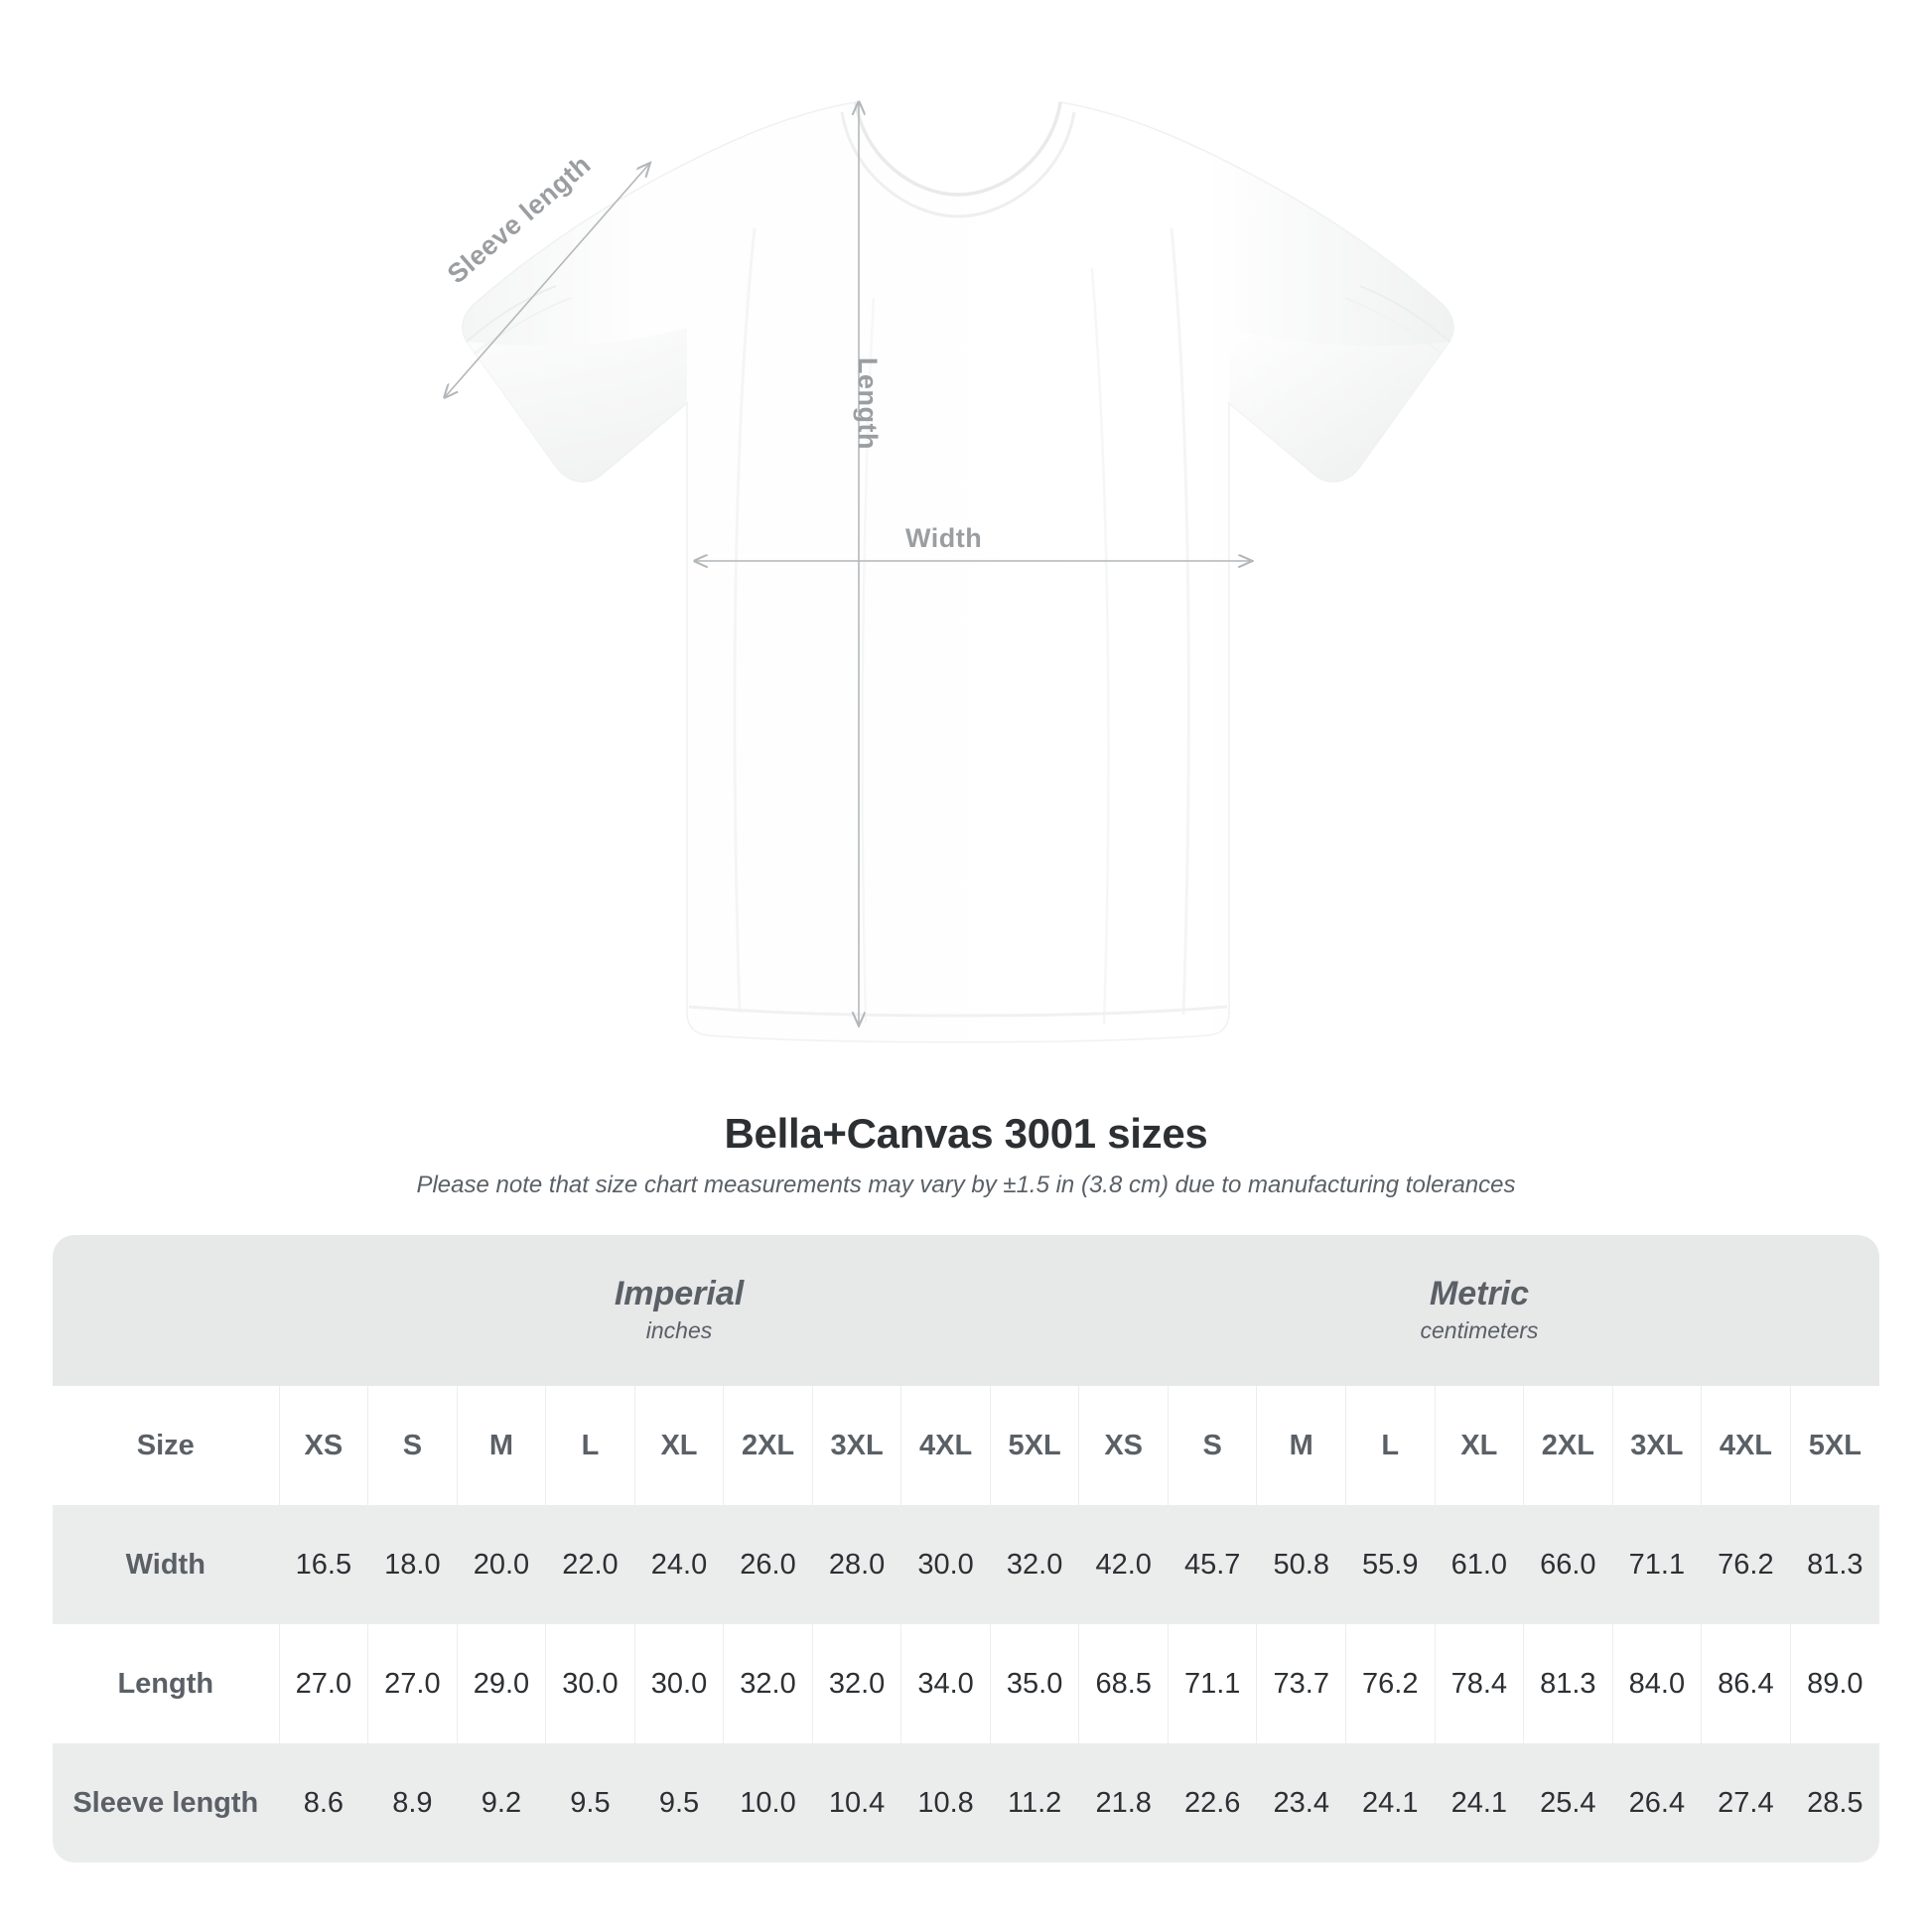  What do you see at coordinates (857, 1565) in the screenshot?
I see `measurement-cell: 28.0` at bounding box center [857, 1565].